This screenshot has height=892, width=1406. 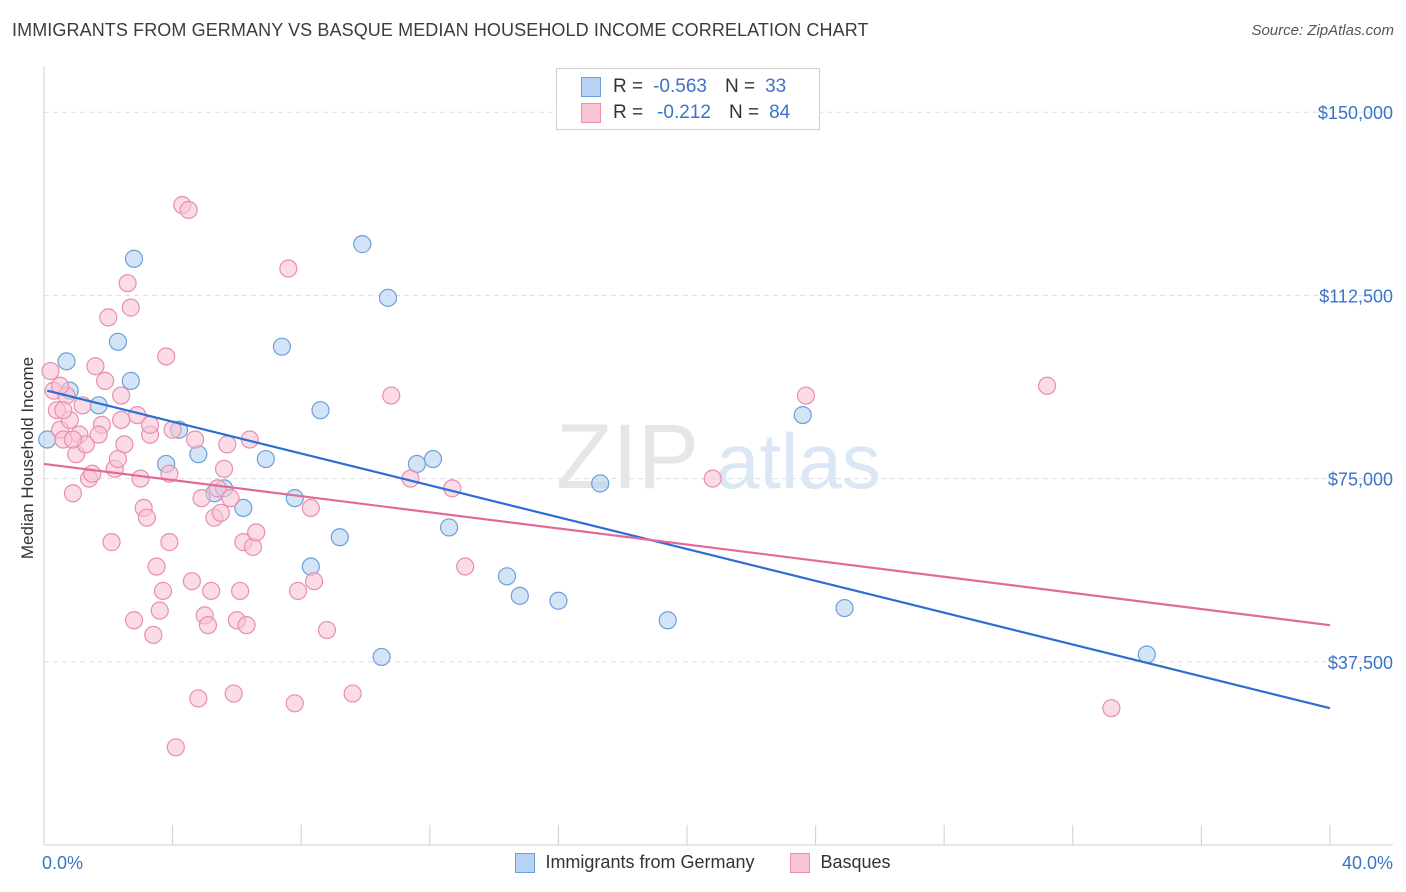 What do you see at coordinates (62, 863) in the screenshot?
I see `x-tick-label: 0.0%` at bounding box center [62, 863].